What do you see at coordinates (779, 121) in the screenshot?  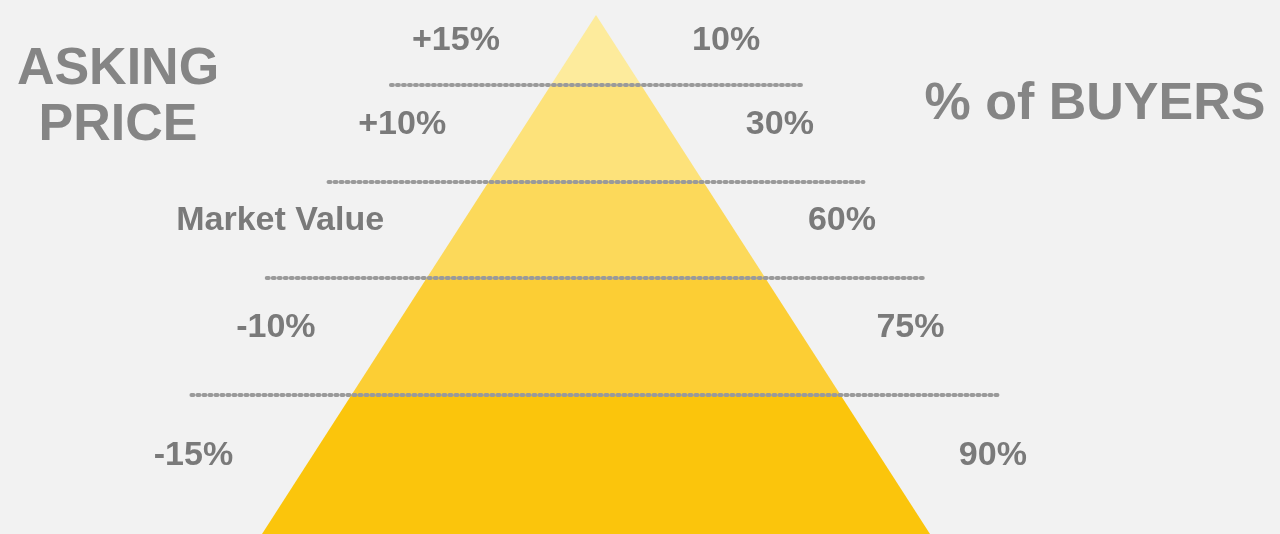 I see `data-label: 30%` at bounding box center [779, 121].